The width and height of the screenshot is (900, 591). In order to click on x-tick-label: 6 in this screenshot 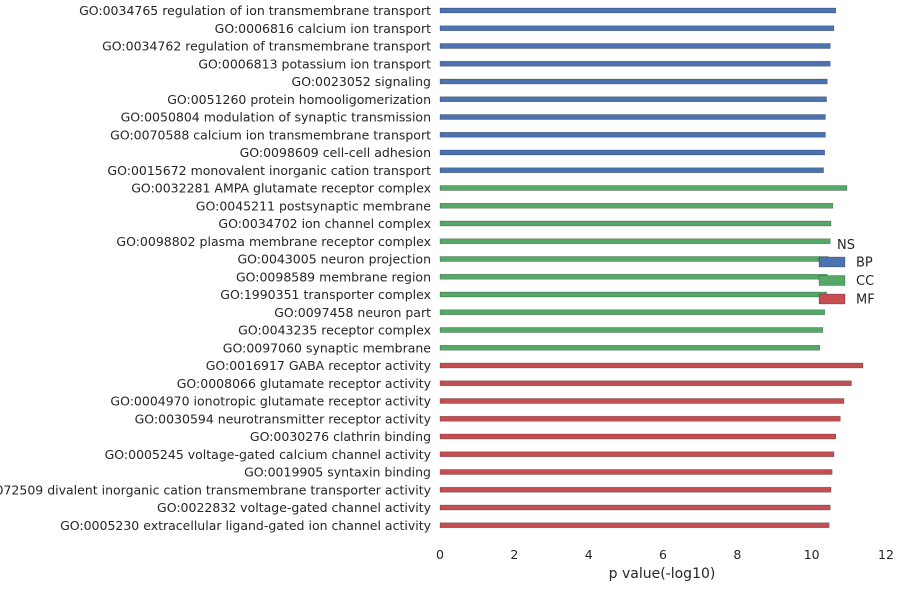, I will do `click(663, 554)`.